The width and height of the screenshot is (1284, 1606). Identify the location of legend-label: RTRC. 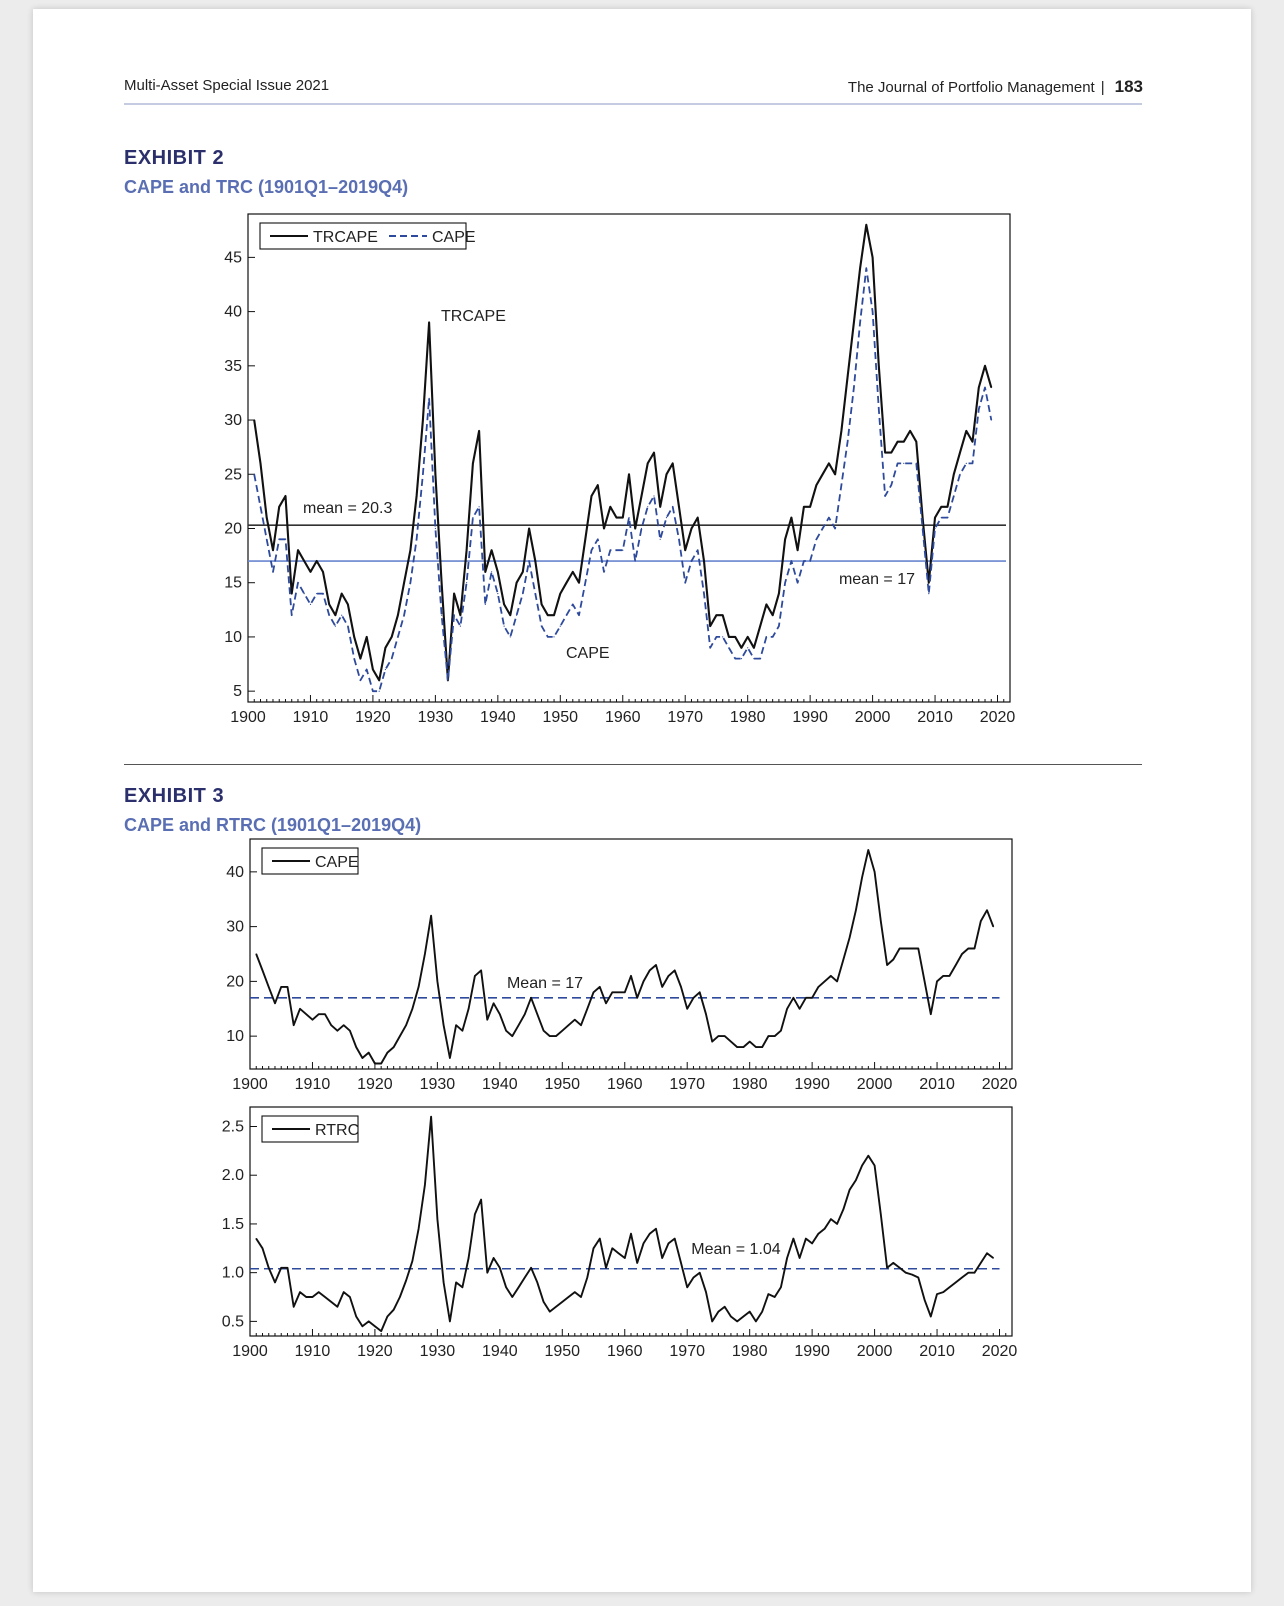
(337, 1130).